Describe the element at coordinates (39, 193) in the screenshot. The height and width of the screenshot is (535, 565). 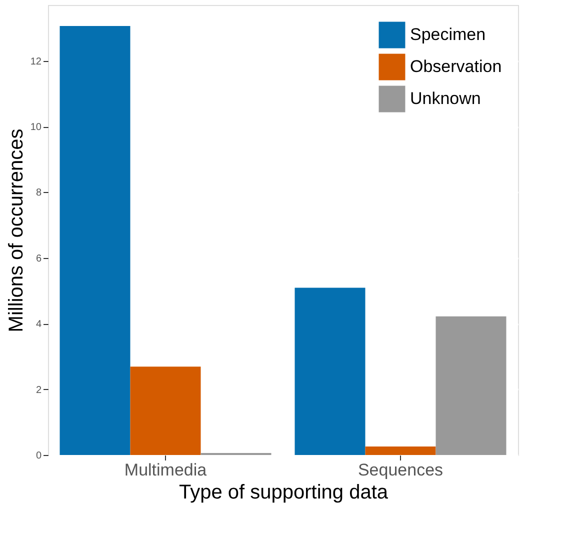
I see `y-tick-label: 8` at that location.